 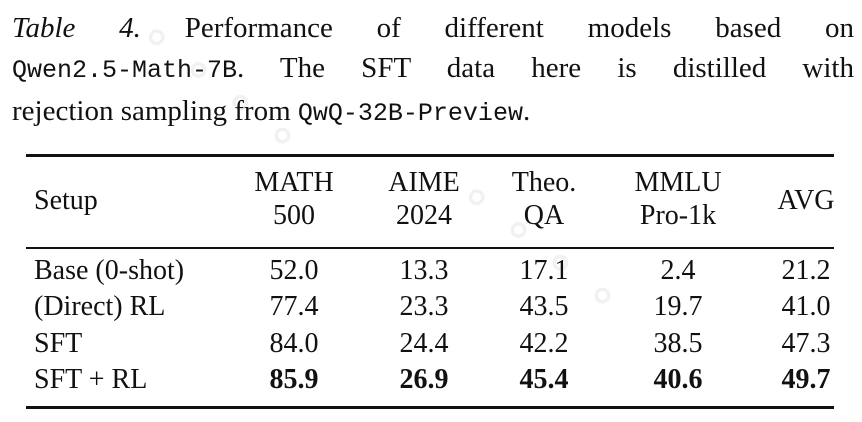 What do you see at coordinates (424, 343) in the screenshot?
I see `table-cell-aime2024: 24.4` at bounding box center [424, 343].